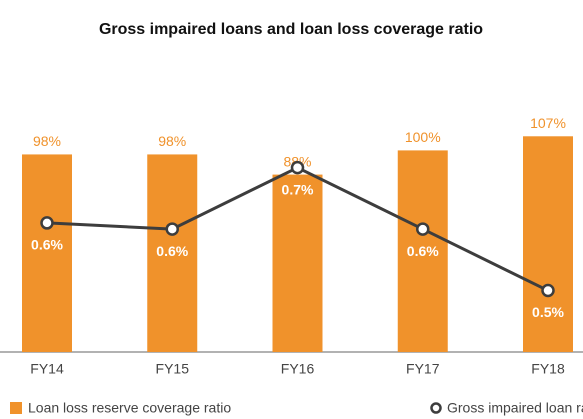 This screenshot has width=583, height=419. I want to click on legend-label: Loan loss reserve coverage ratio, so click(129, 408).